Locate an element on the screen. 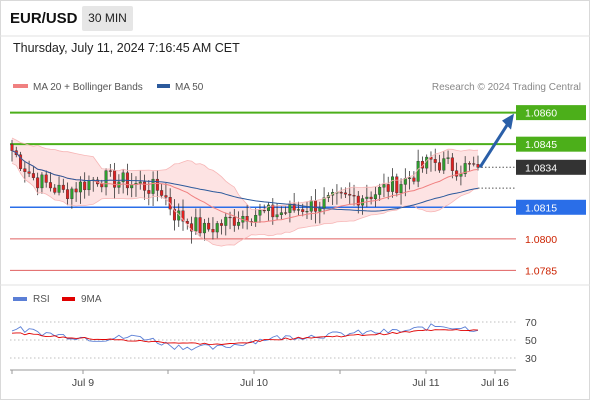 The width and height of the screenshot is (590, 400). level-labels: 1.0860 1.0845 1.0834 1.0815 1.0800 1.0785 is located at coordinates (551, 191).